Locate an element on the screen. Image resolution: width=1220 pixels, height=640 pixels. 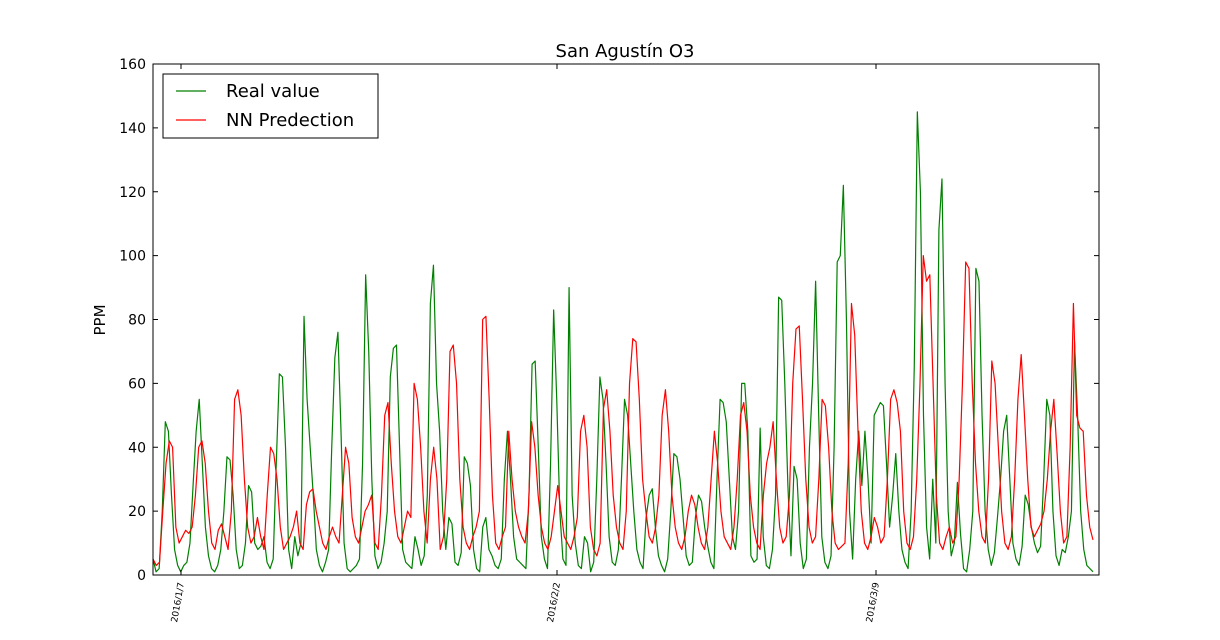
legend-label-nn-predection: NN Predection is located at coordinates (290, 120).